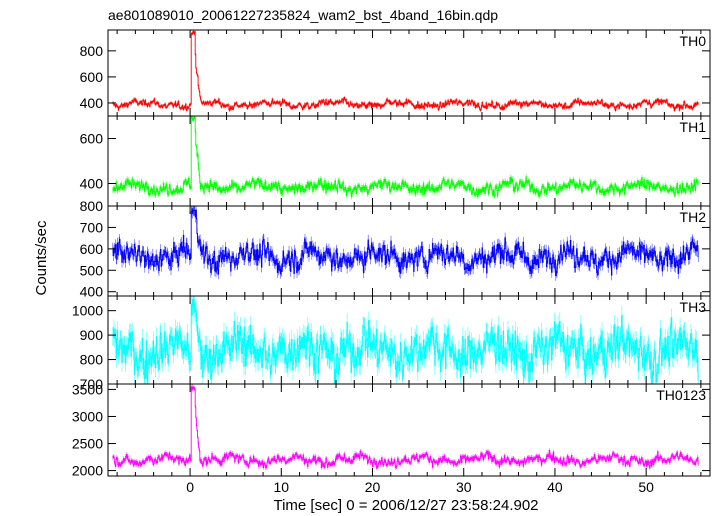 The width and height of the screenshot is (717, 516). Describe the element at coordinates (87, 471) in the screenshot. I see `y-tick-label: 2000` at that location.